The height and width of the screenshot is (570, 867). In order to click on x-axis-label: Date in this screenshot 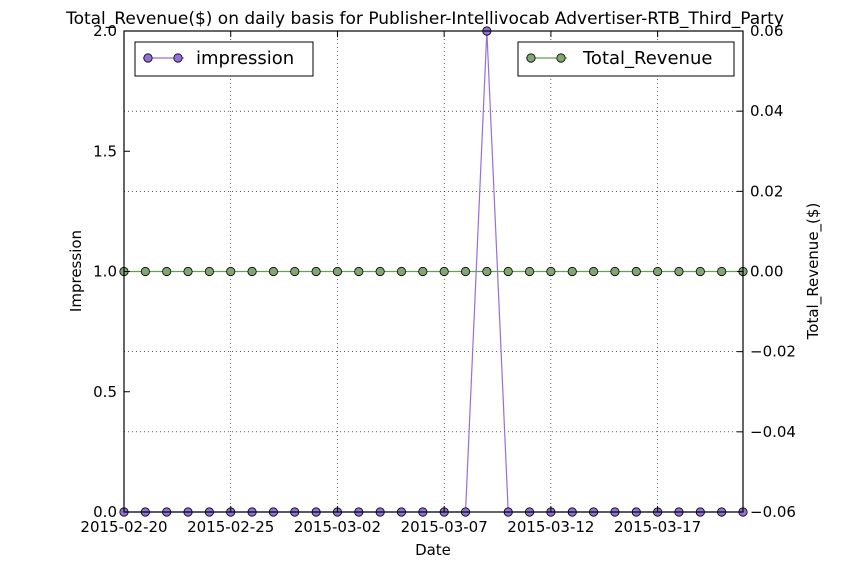, I will do `click(433, 550)`.